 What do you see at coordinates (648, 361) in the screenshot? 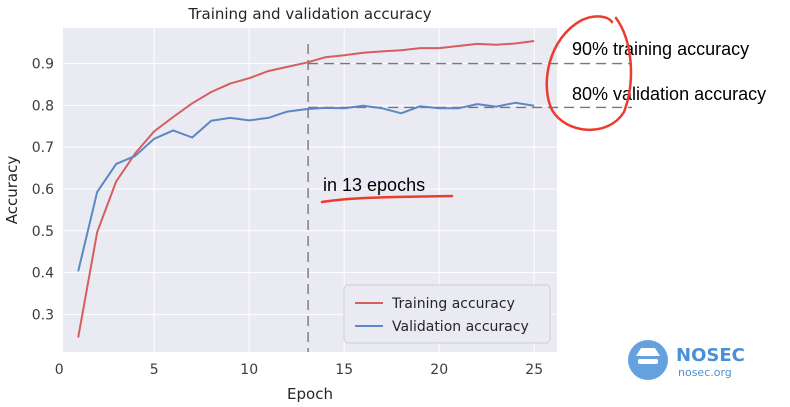
I see `mask-icon` at bounding box center [648, 361].